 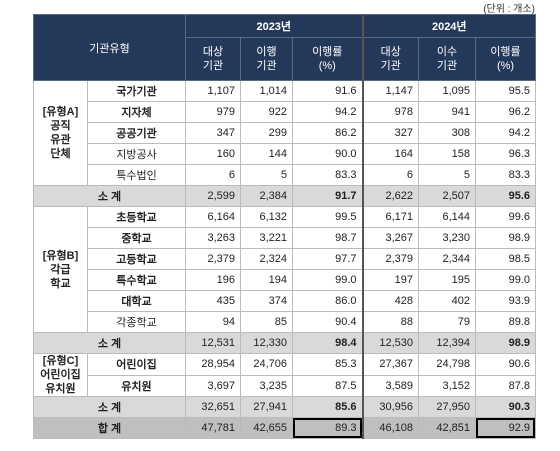 What do you see at coordinates (390, 428) in the screenshot?
I see `cell-value: 46,108` at bounding box center [390, 428].